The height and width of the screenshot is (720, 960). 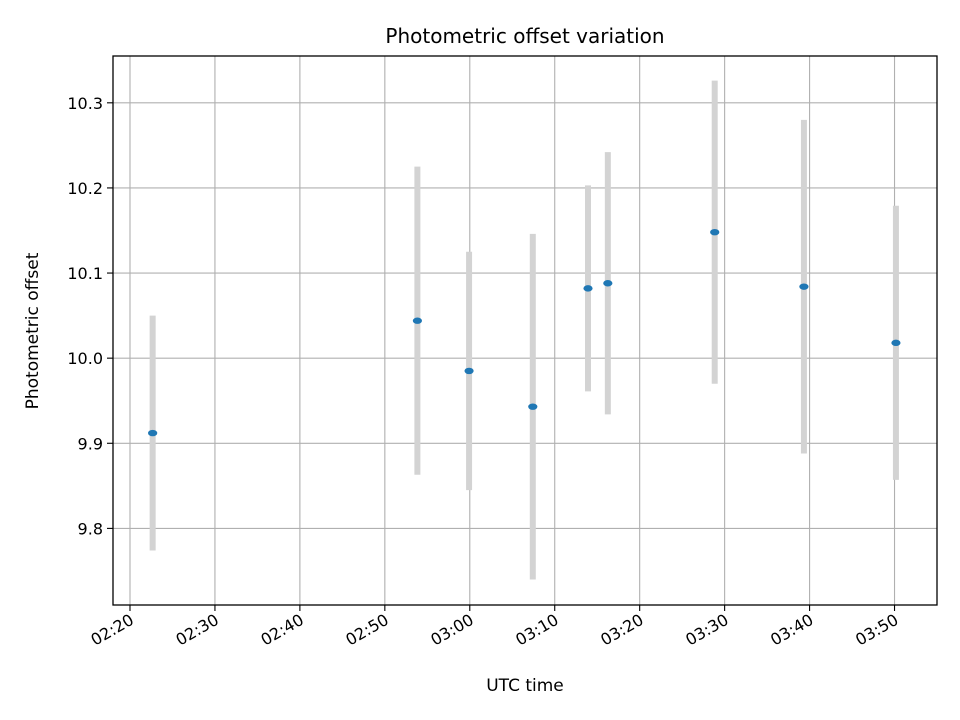 I want to click on x-axis-label: UTC time, so click(x=525, y=686).